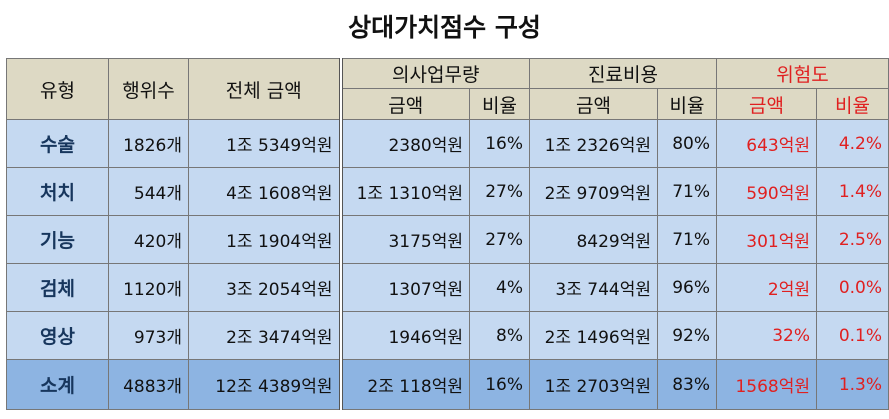 The height and width of the screenshot is (419, 889). What do you see at coordinates (57, 287) in the screenshot?
I see `table-cell: 검체` at bounding box center [57, 287].